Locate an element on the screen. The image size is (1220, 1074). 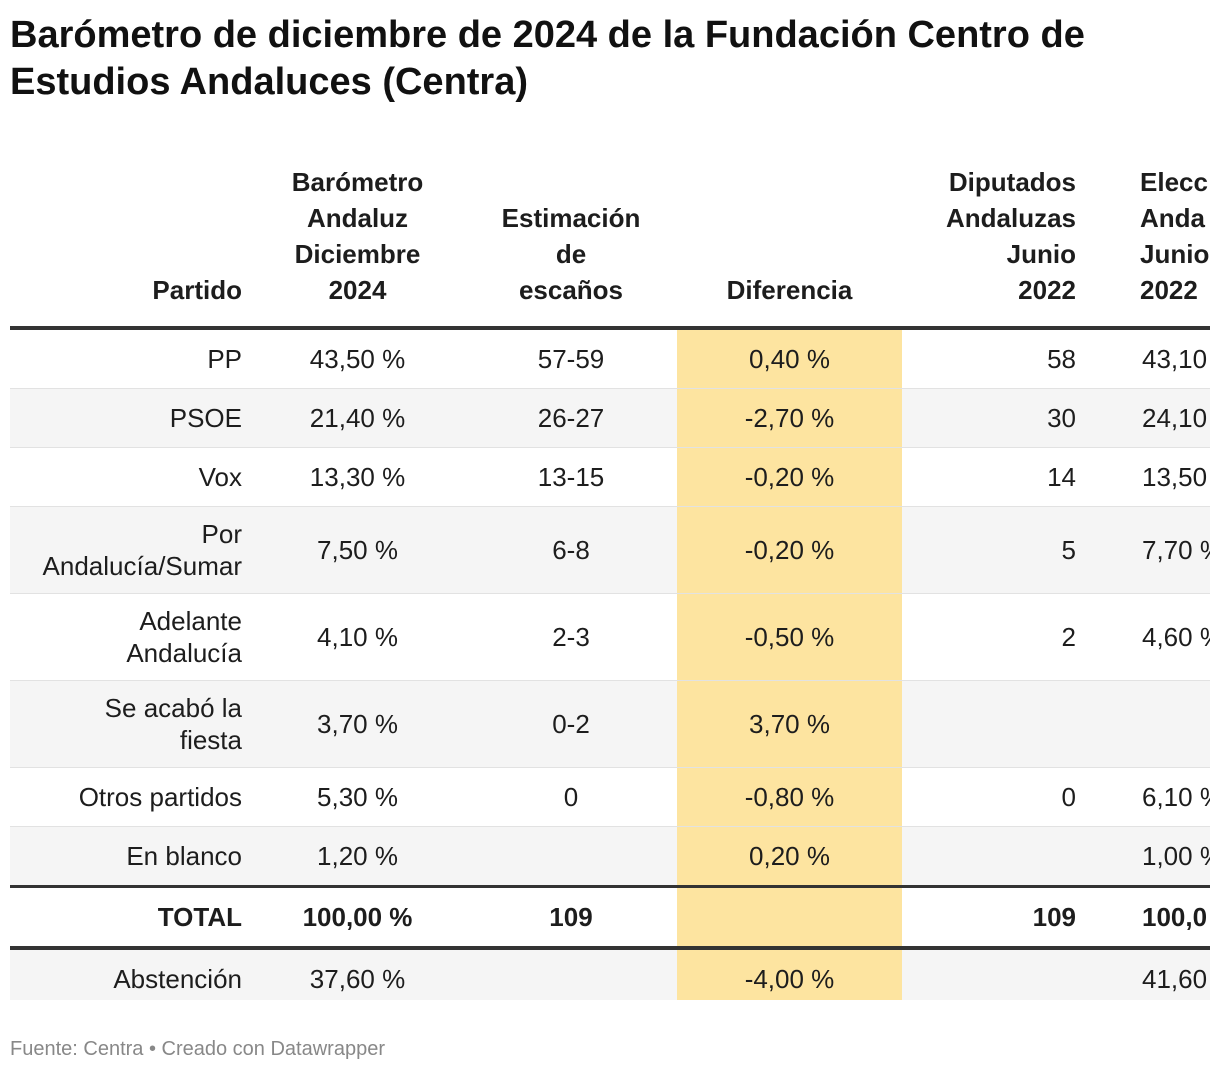
cell-escanos: 57-59 is located at coordinates (571, 358).